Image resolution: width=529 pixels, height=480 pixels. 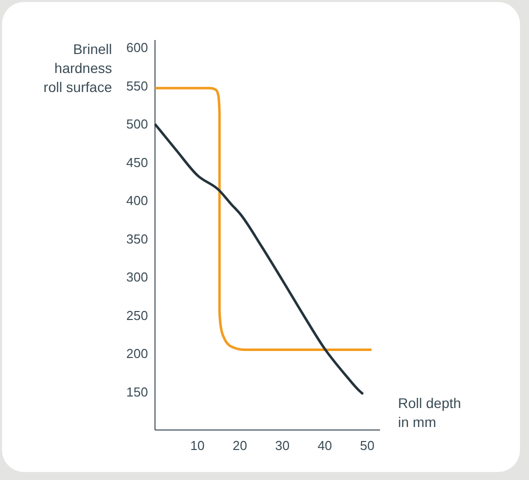 What do you see at coordinates (240, 445) in the screenshot?
I see `x-tick-label: 20` at bounding box center [240, 445].